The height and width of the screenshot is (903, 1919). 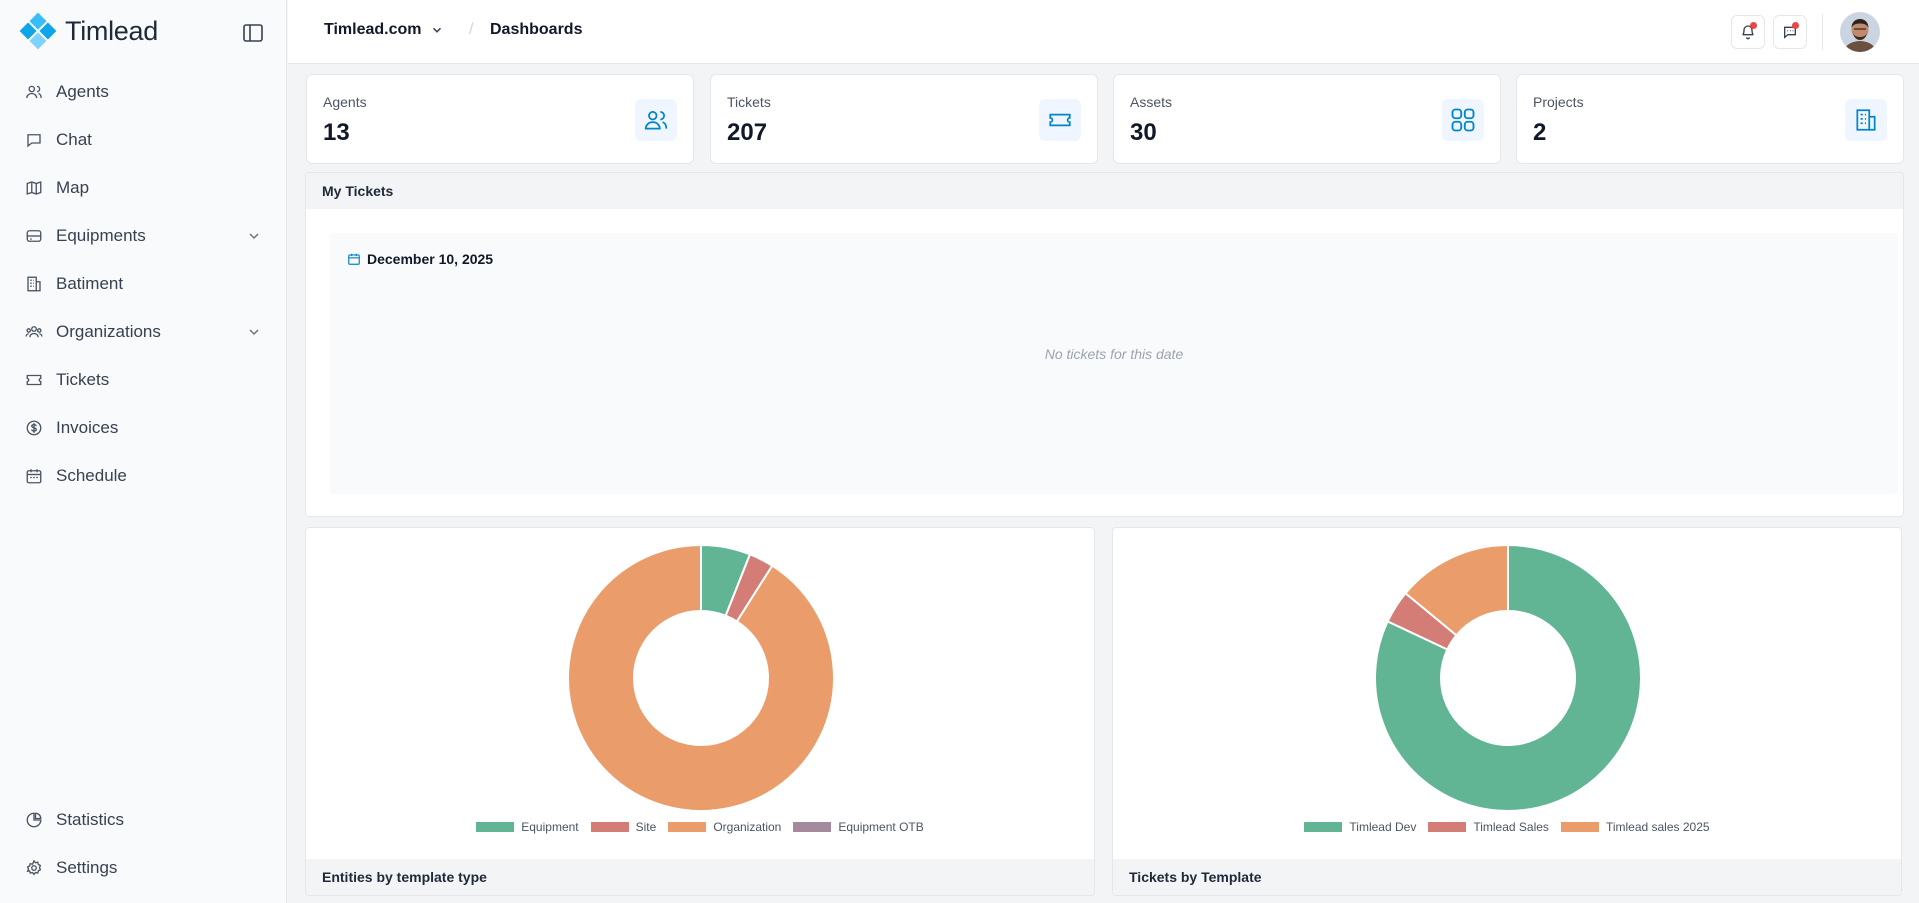 I want to click on sidebar-item-label: Organizations, so click(x=108, y=331).